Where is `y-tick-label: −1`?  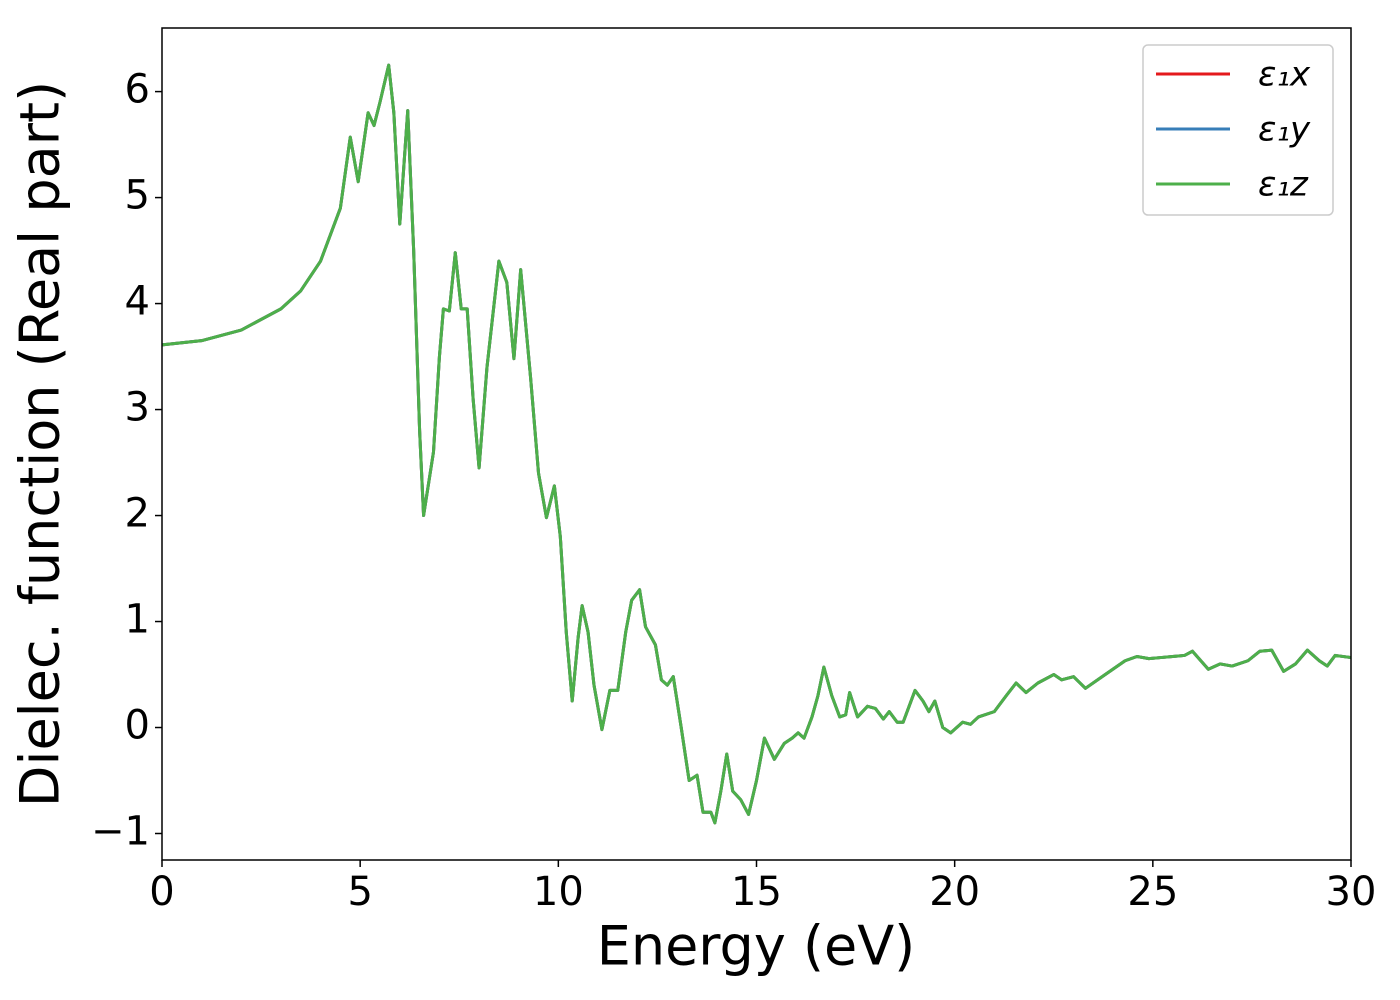 y-tick-label: −1 is located at coordinates (120, 832).